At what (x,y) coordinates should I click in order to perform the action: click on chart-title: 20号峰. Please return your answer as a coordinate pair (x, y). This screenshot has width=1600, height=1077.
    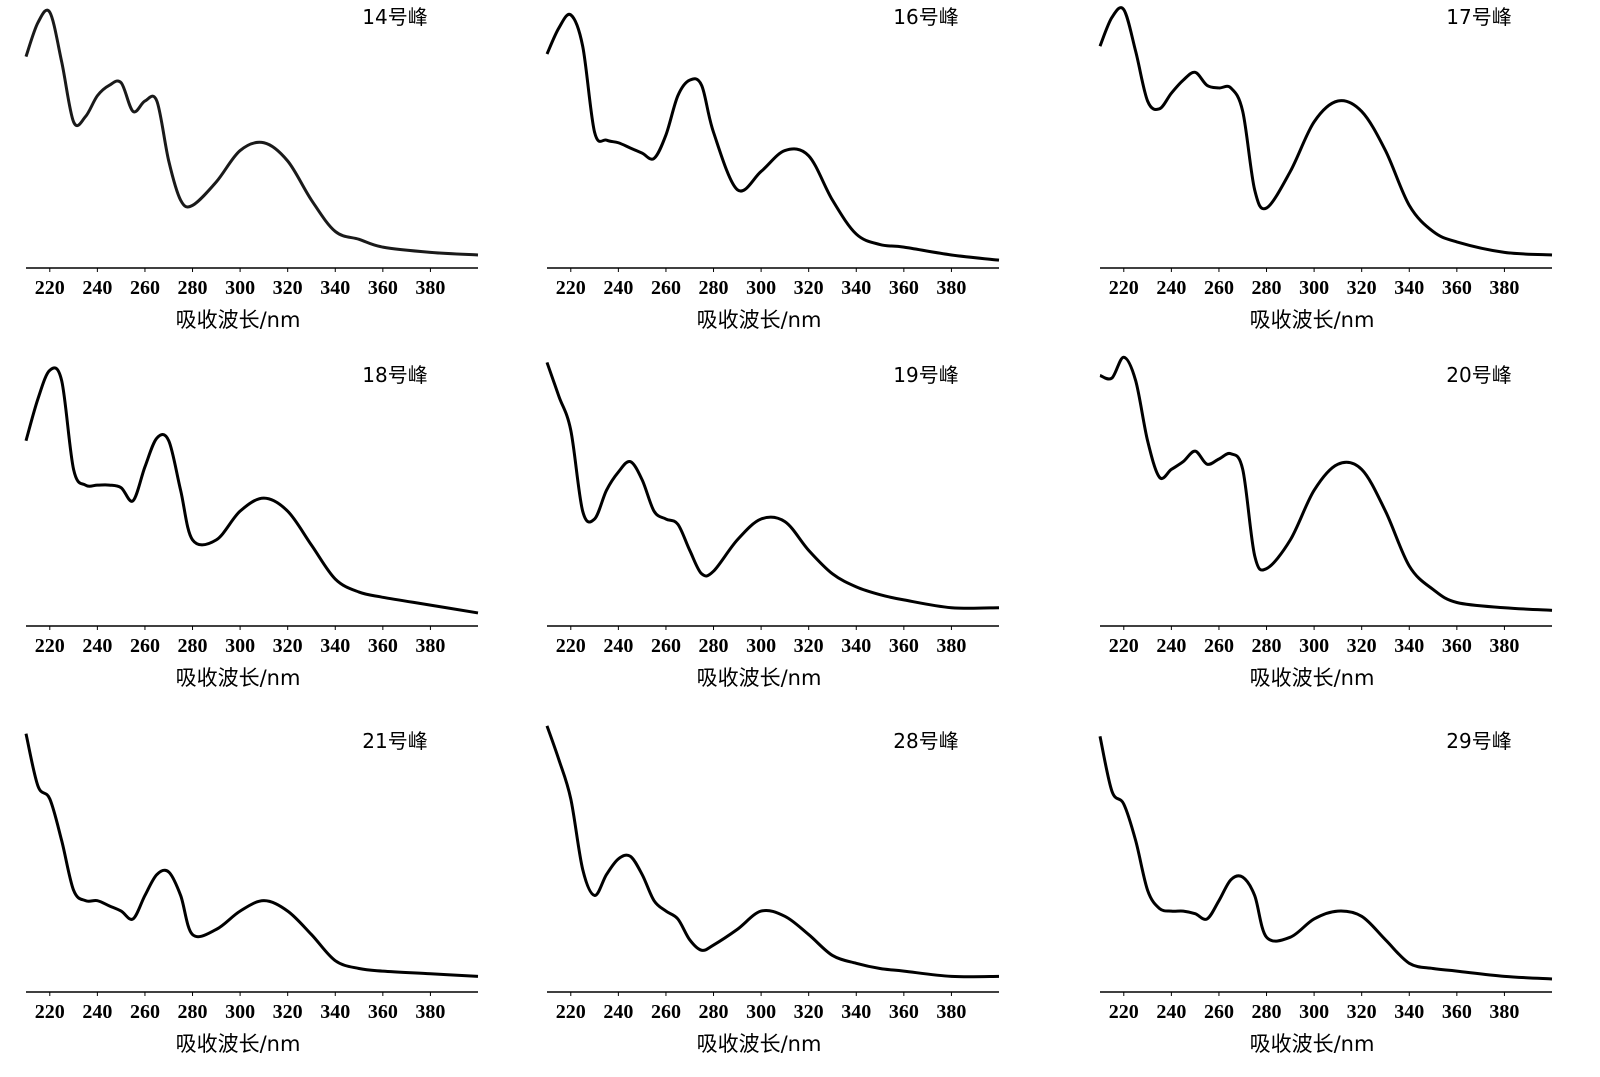
    Looking at the image, I should click on (1478, 375).